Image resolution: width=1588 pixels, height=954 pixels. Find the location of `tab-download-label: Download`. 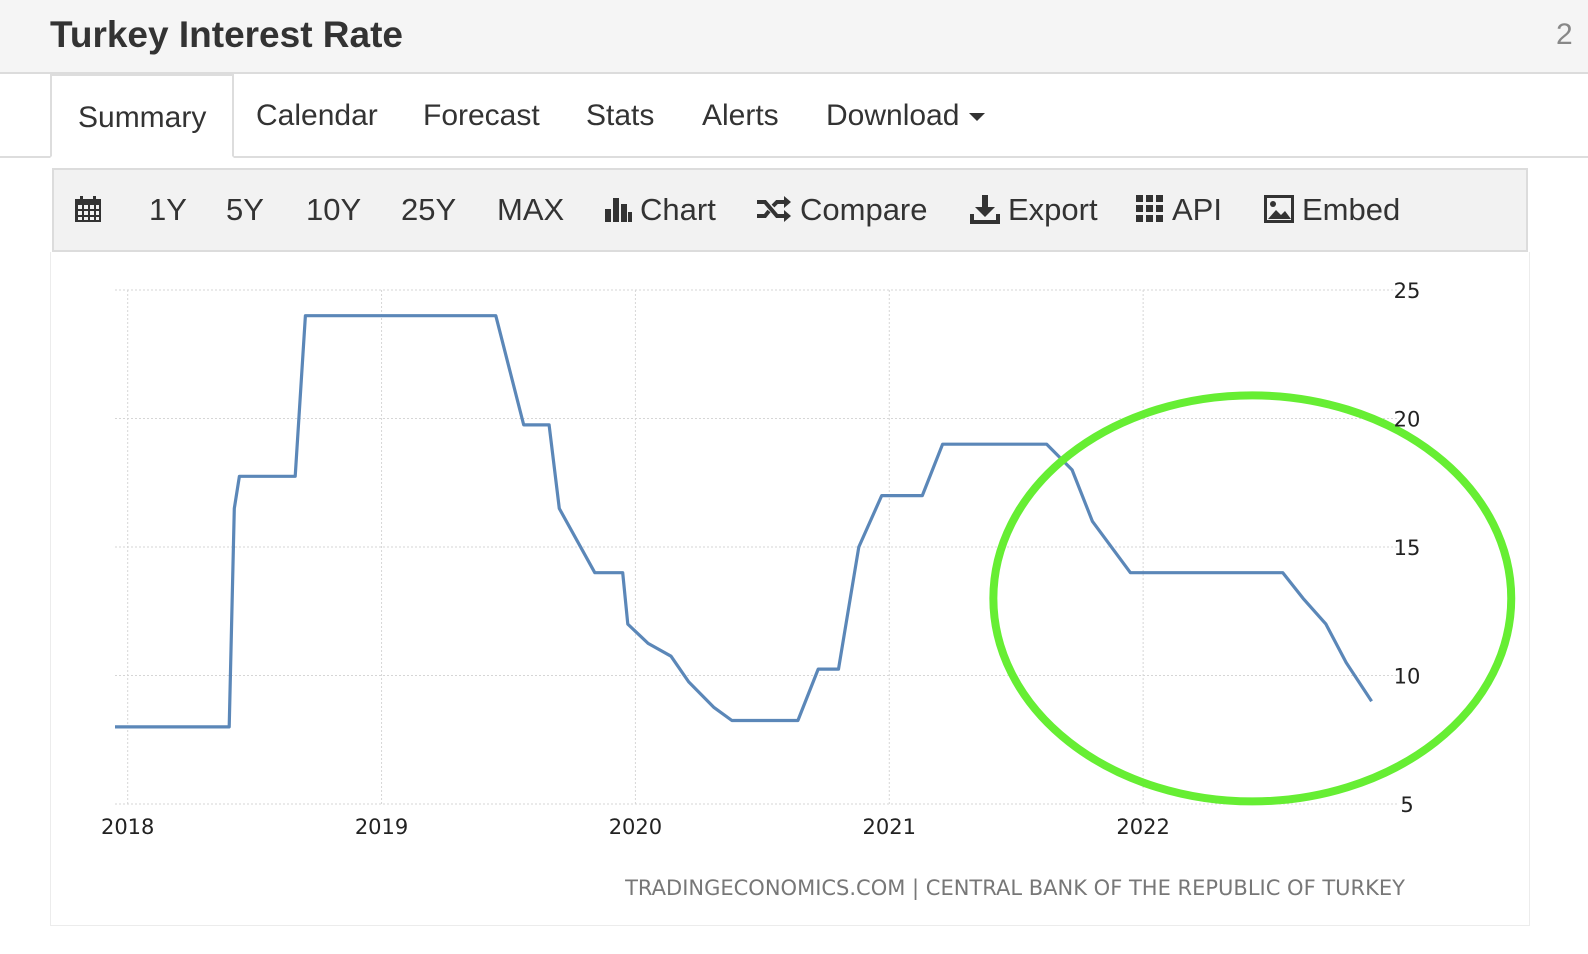

tab-download-label: Download is located at coordinates (893, 115).